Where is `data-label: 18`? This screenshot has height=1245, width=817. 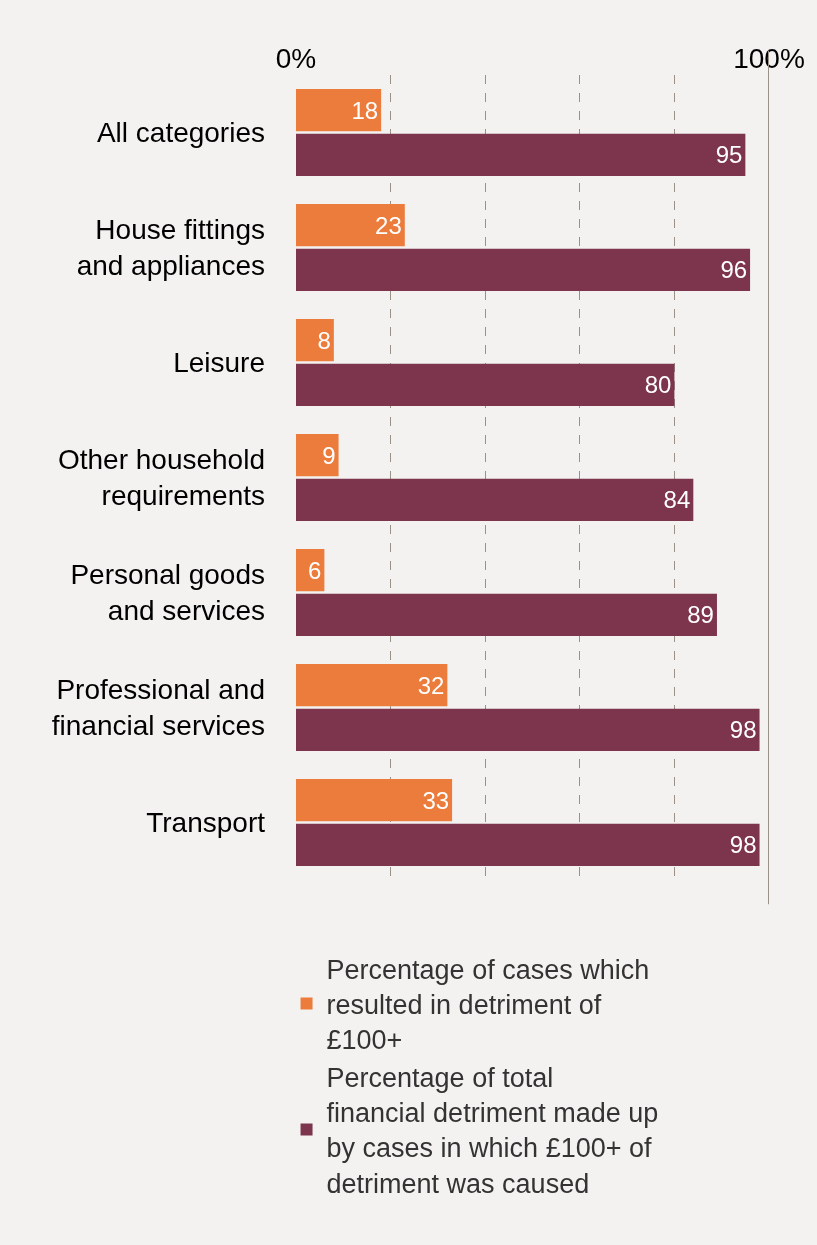 data-label: 18 is located at coordinates (365, 110).